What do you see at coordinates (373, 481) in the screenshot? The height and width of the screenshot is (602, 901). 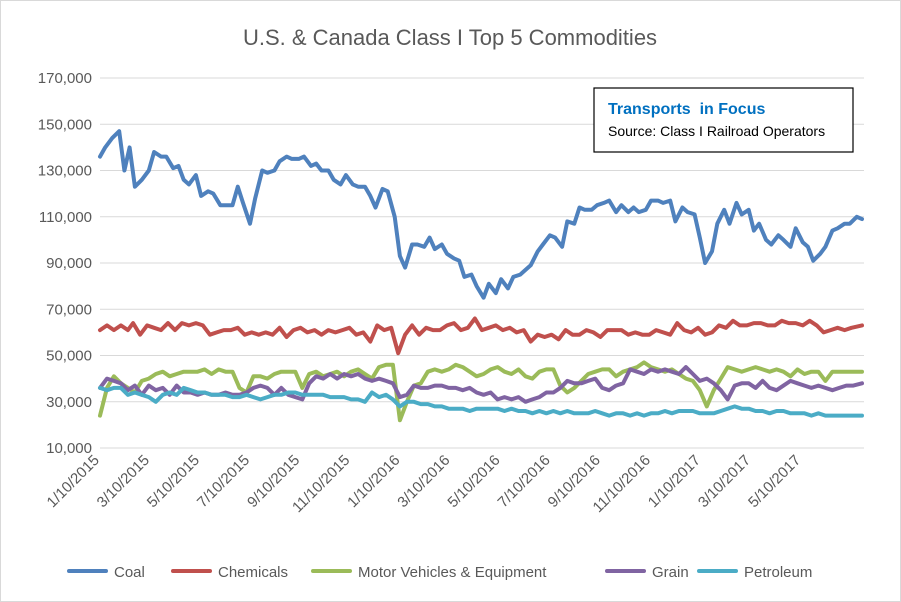 I see `x-tick-label: 1/10/2016` at bounding box center [373, 481].